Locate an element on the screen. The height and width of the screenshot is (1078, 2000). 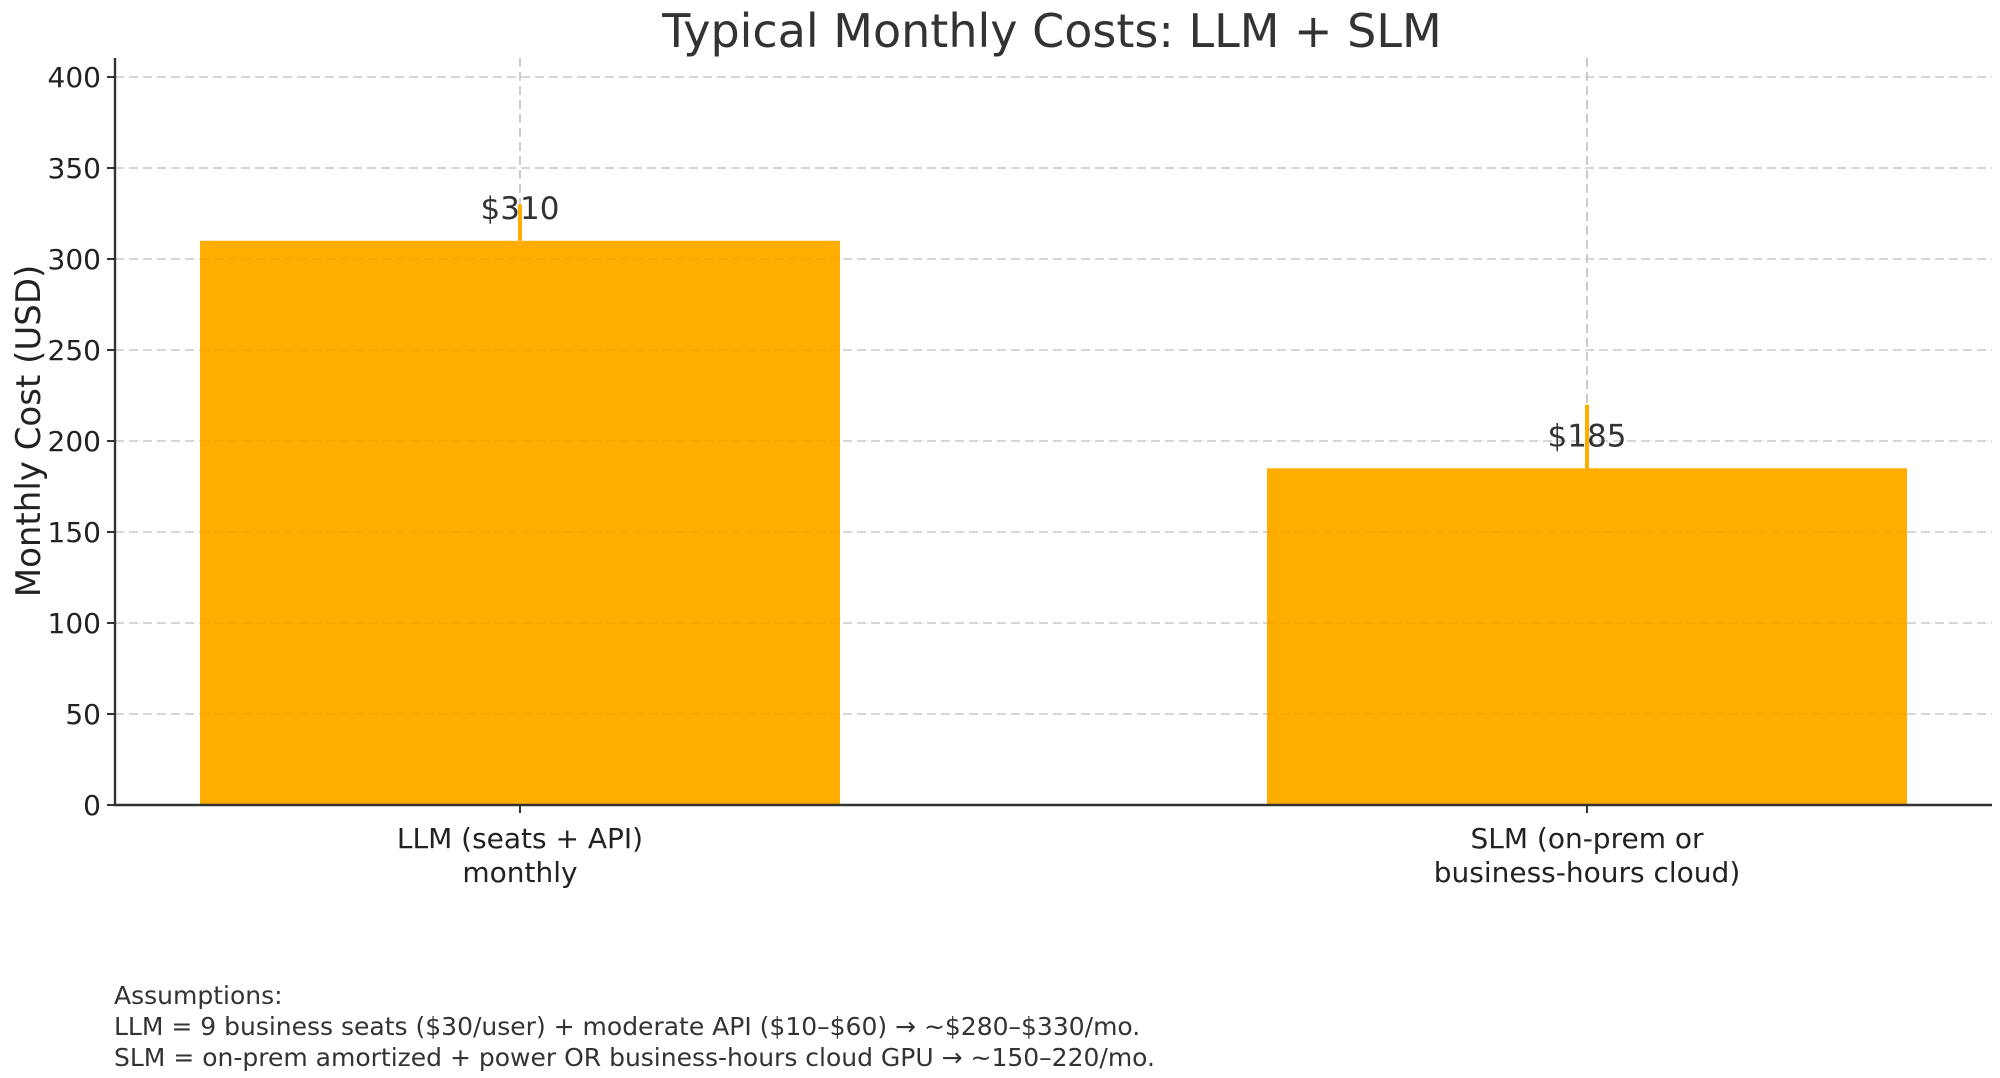
y-tick-label: 250 is located at coordinates (74, 350).